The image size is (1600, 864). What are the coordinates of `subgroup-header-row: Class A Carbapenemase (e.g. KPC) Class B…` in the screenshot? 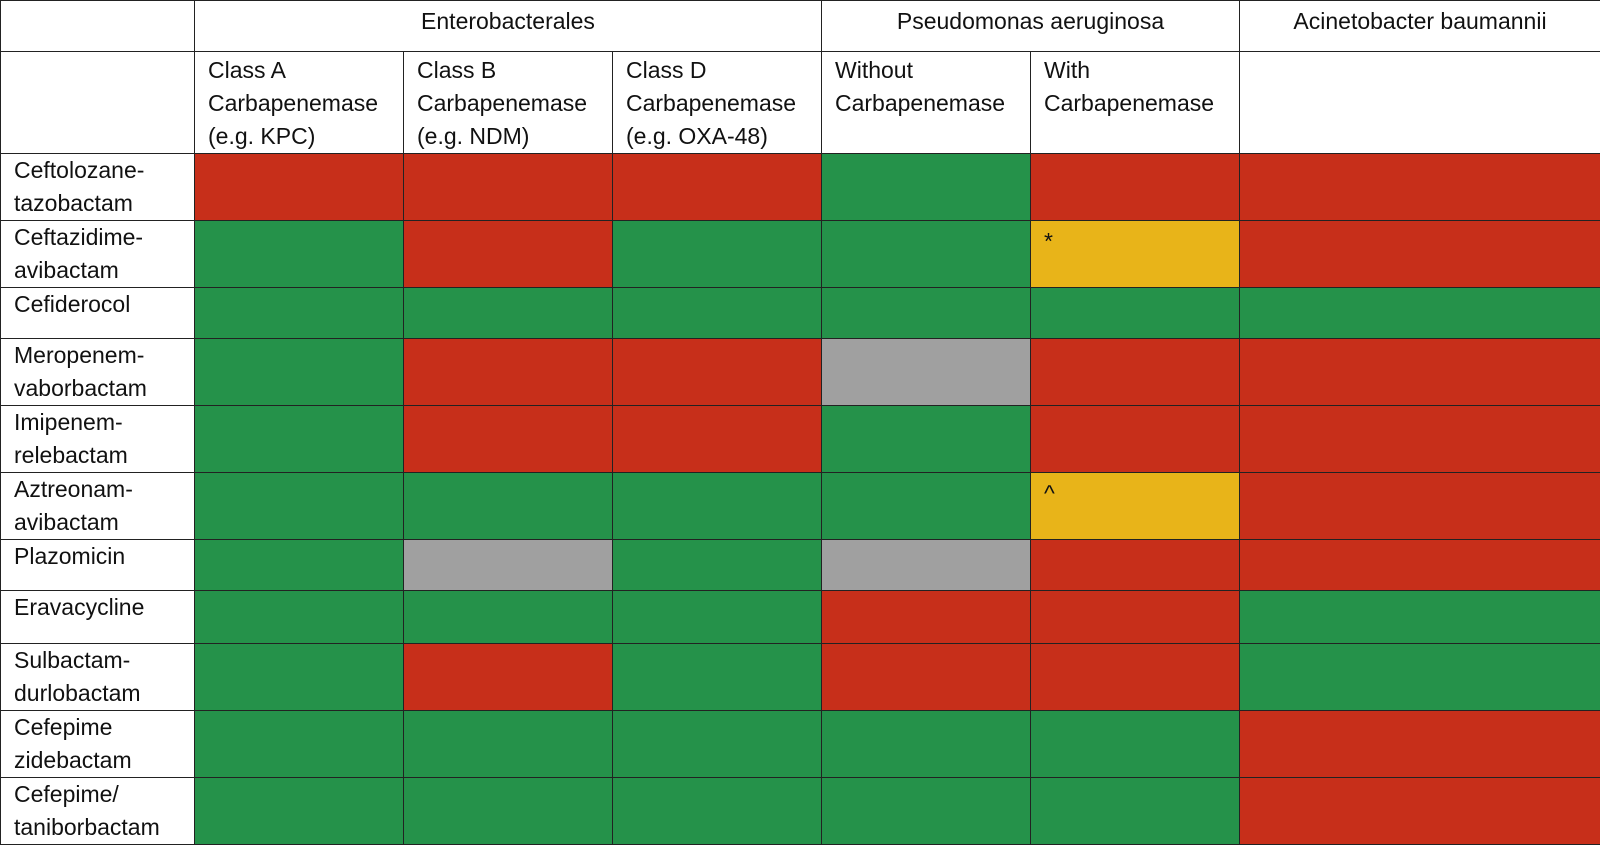 It's located at (800, 102).